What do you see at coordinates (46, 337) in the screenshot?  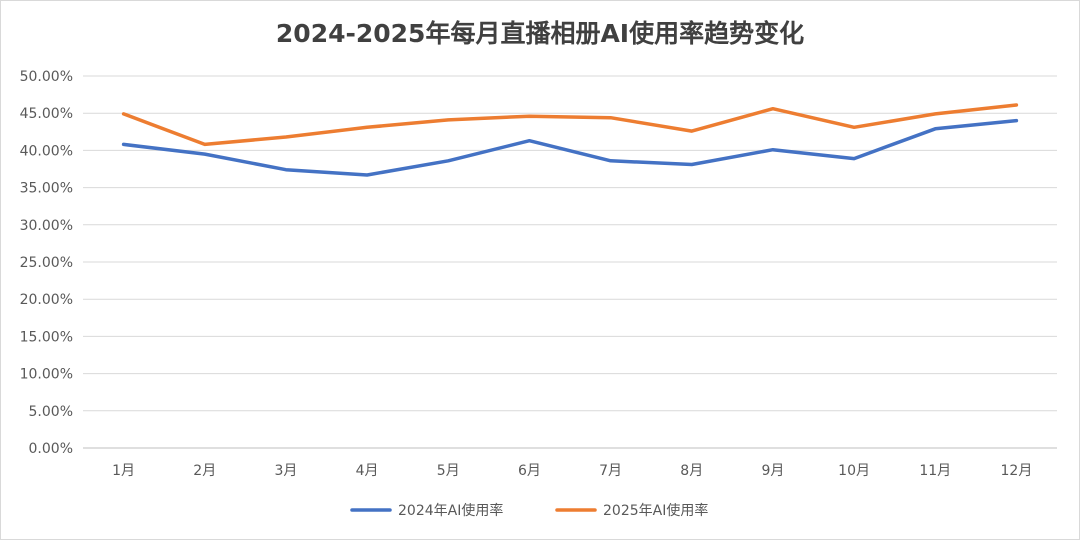 I see `y-tick-label: 15.00%` at bounding box center [46, 337].